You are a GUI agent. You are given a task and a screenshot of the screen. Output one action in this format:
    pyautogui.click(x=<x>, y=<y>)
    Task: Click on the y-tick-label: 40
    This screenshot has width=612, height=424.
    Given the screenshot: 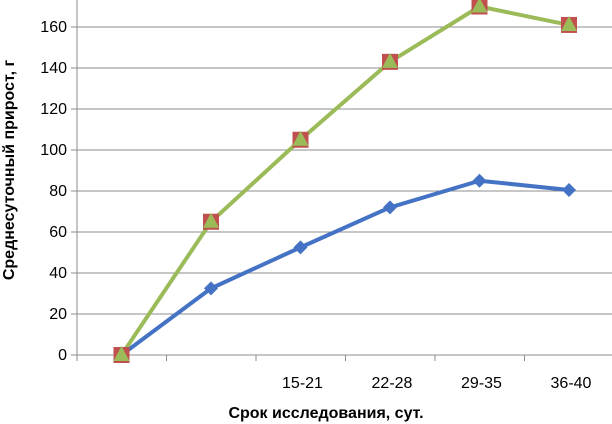 What is the action you would take?
    pyautogui.click(x=58, y=273)
    